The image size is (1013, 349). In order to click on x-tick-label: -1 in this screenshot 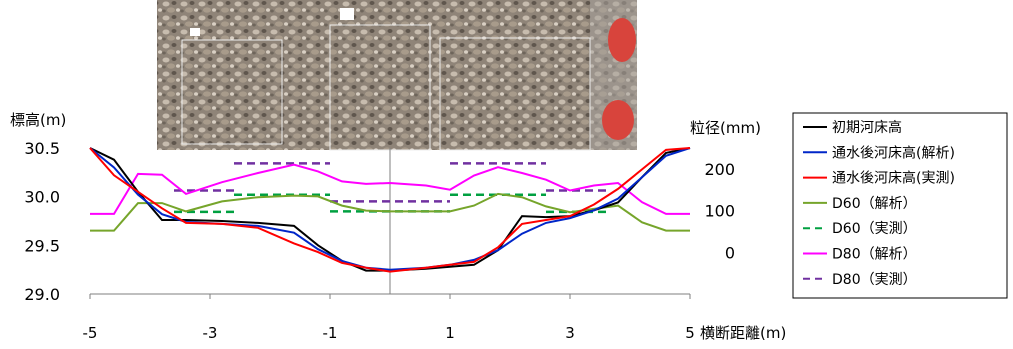, I will do `click(330, 333)`.